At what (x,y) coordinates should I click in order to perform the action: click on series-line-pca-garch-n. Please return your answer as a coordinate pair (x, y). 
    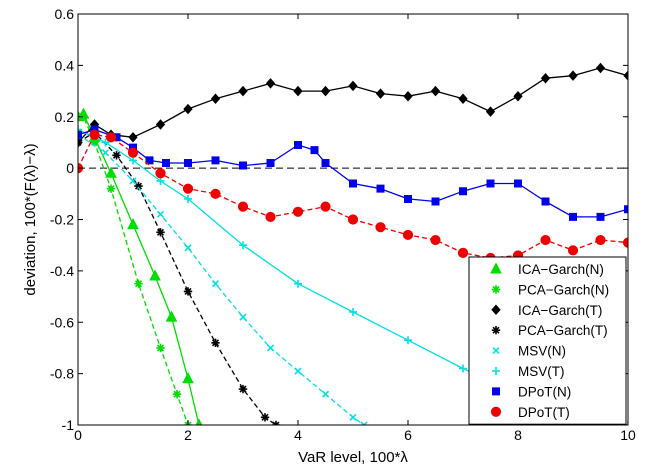
    Looking at the image, I should click on (133, 270).